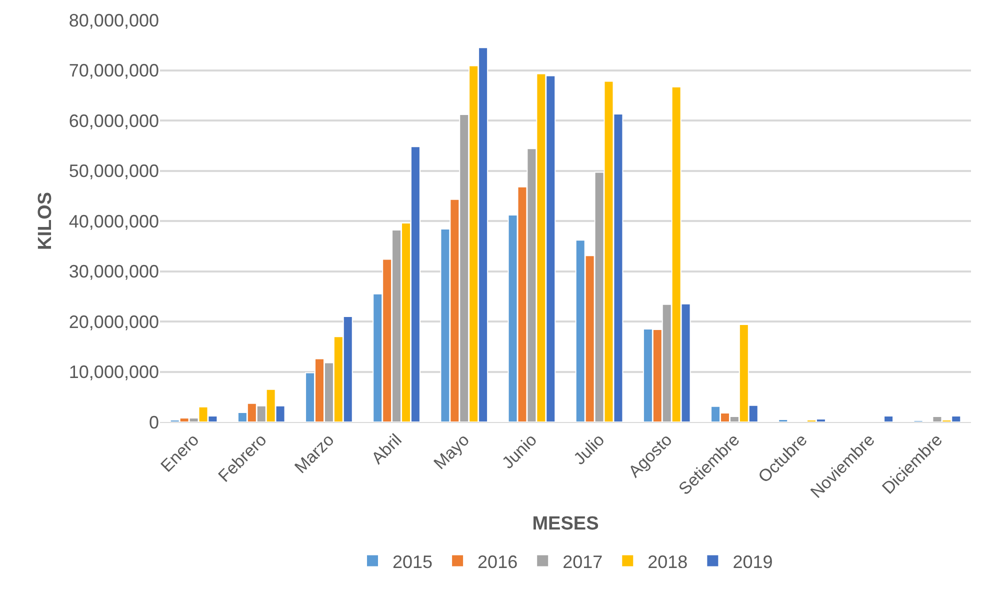  I want to click on legend-label: 2018, so click(668, 562).